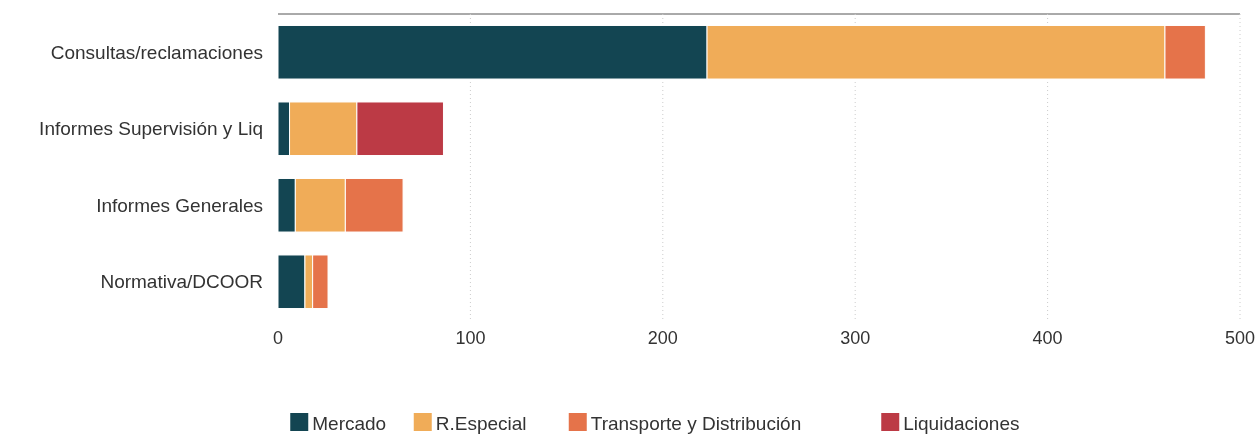  Describe the element at coordinates (855, 338) in the screenshot. I see `x-tick-label: 300` at that location.